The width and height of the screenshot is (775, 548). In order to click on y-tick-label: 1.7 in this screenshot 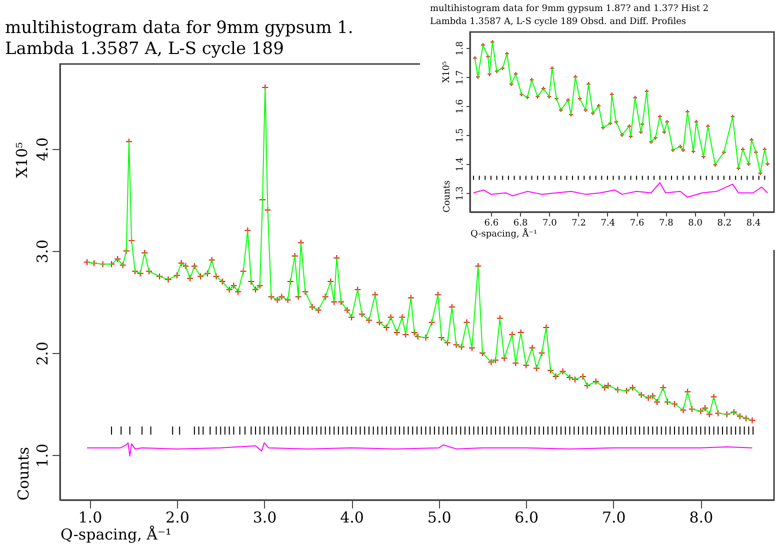, I will do `click(461, 77)`.